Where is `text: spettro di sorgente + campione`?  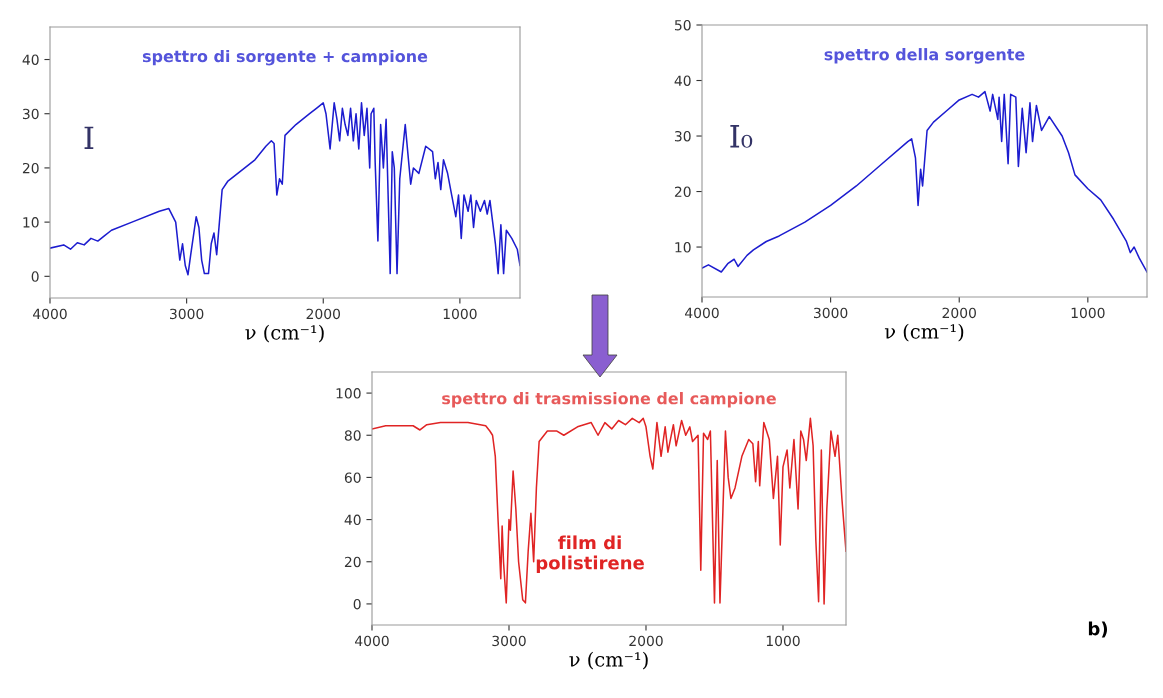 text: spettro di sorgente + campione is located at coordinates (285, 57).